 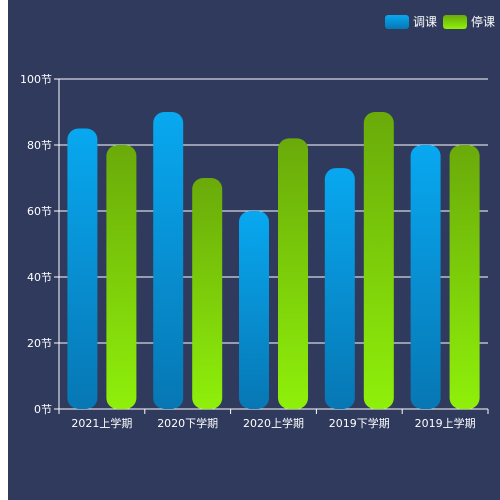 I want to click on x-tick-label: 2019上学期, so click(x=445, y=423).